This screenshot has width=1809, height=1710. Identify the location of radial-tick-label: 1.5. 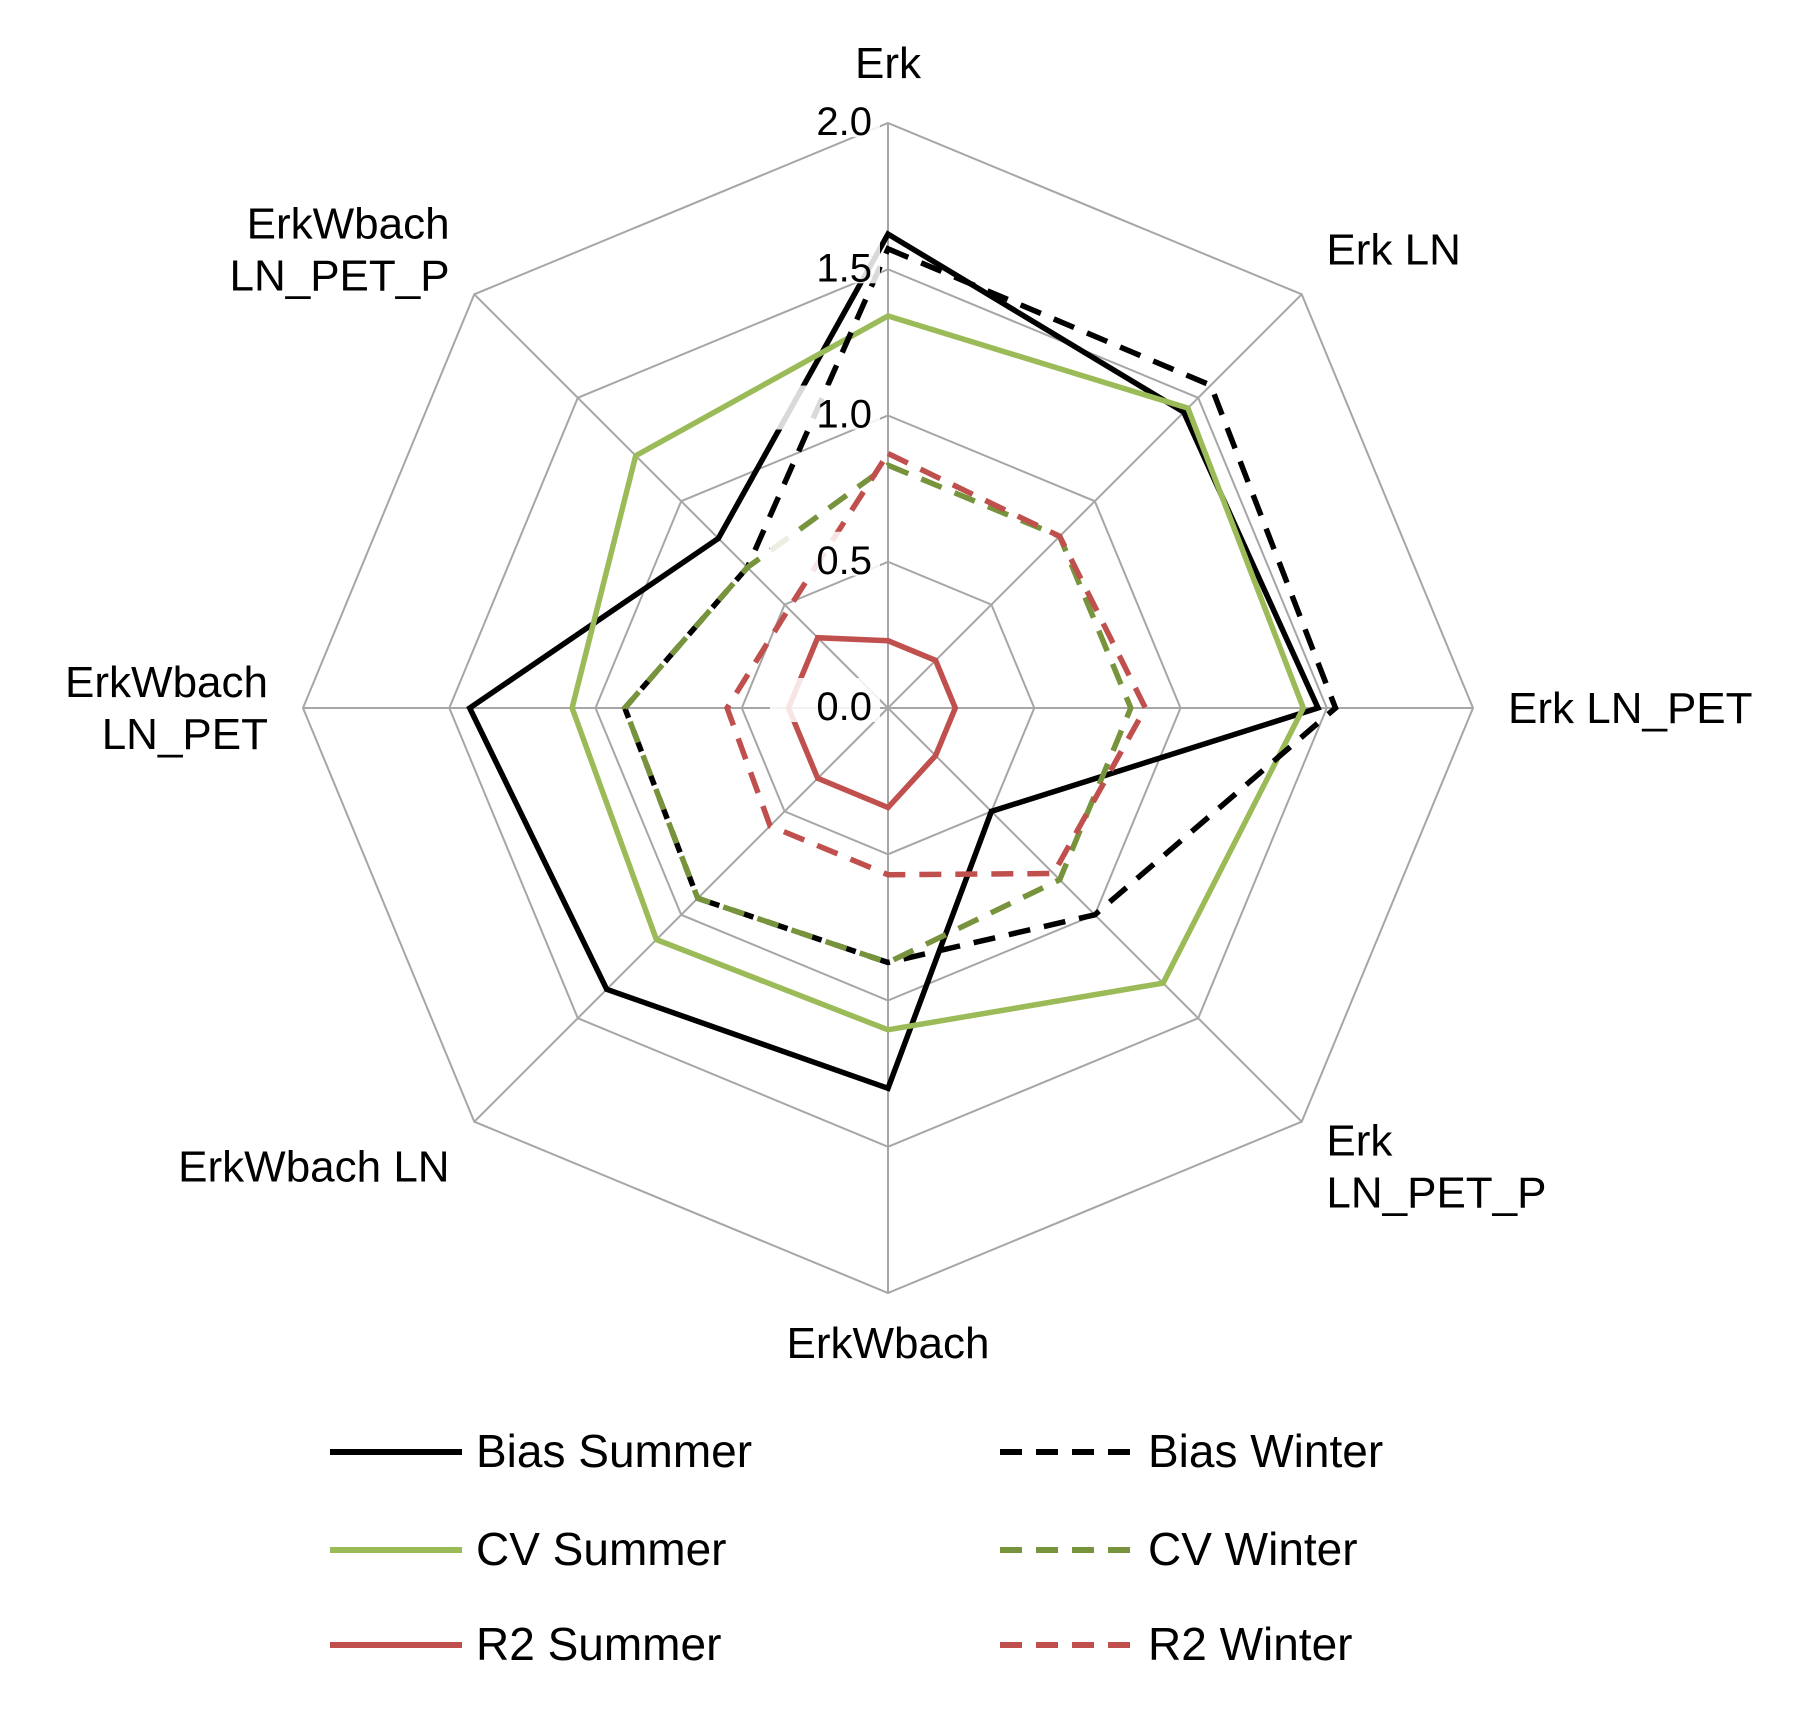
(844, 268).